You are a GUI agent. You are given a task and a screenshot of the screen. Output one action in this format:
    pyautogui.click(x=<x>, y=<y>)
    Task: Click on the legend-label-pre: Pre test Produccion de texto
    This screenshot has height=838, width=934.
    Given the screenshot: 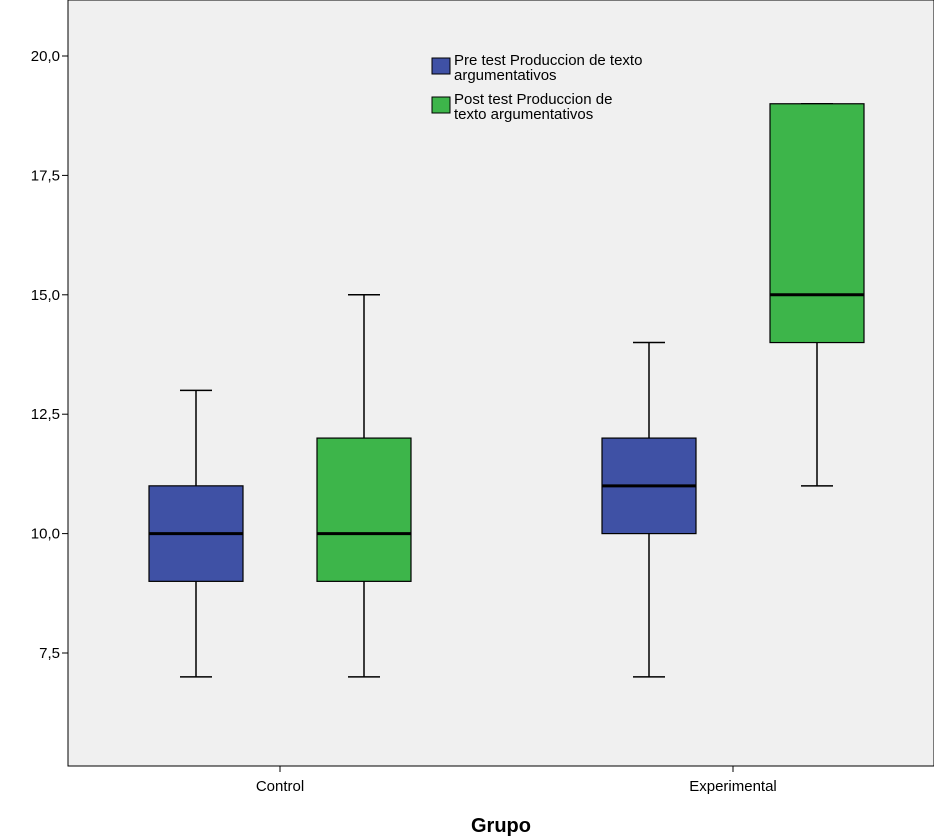 What is the action you would take?
    pyautogui.click(x=548, y=60)
    